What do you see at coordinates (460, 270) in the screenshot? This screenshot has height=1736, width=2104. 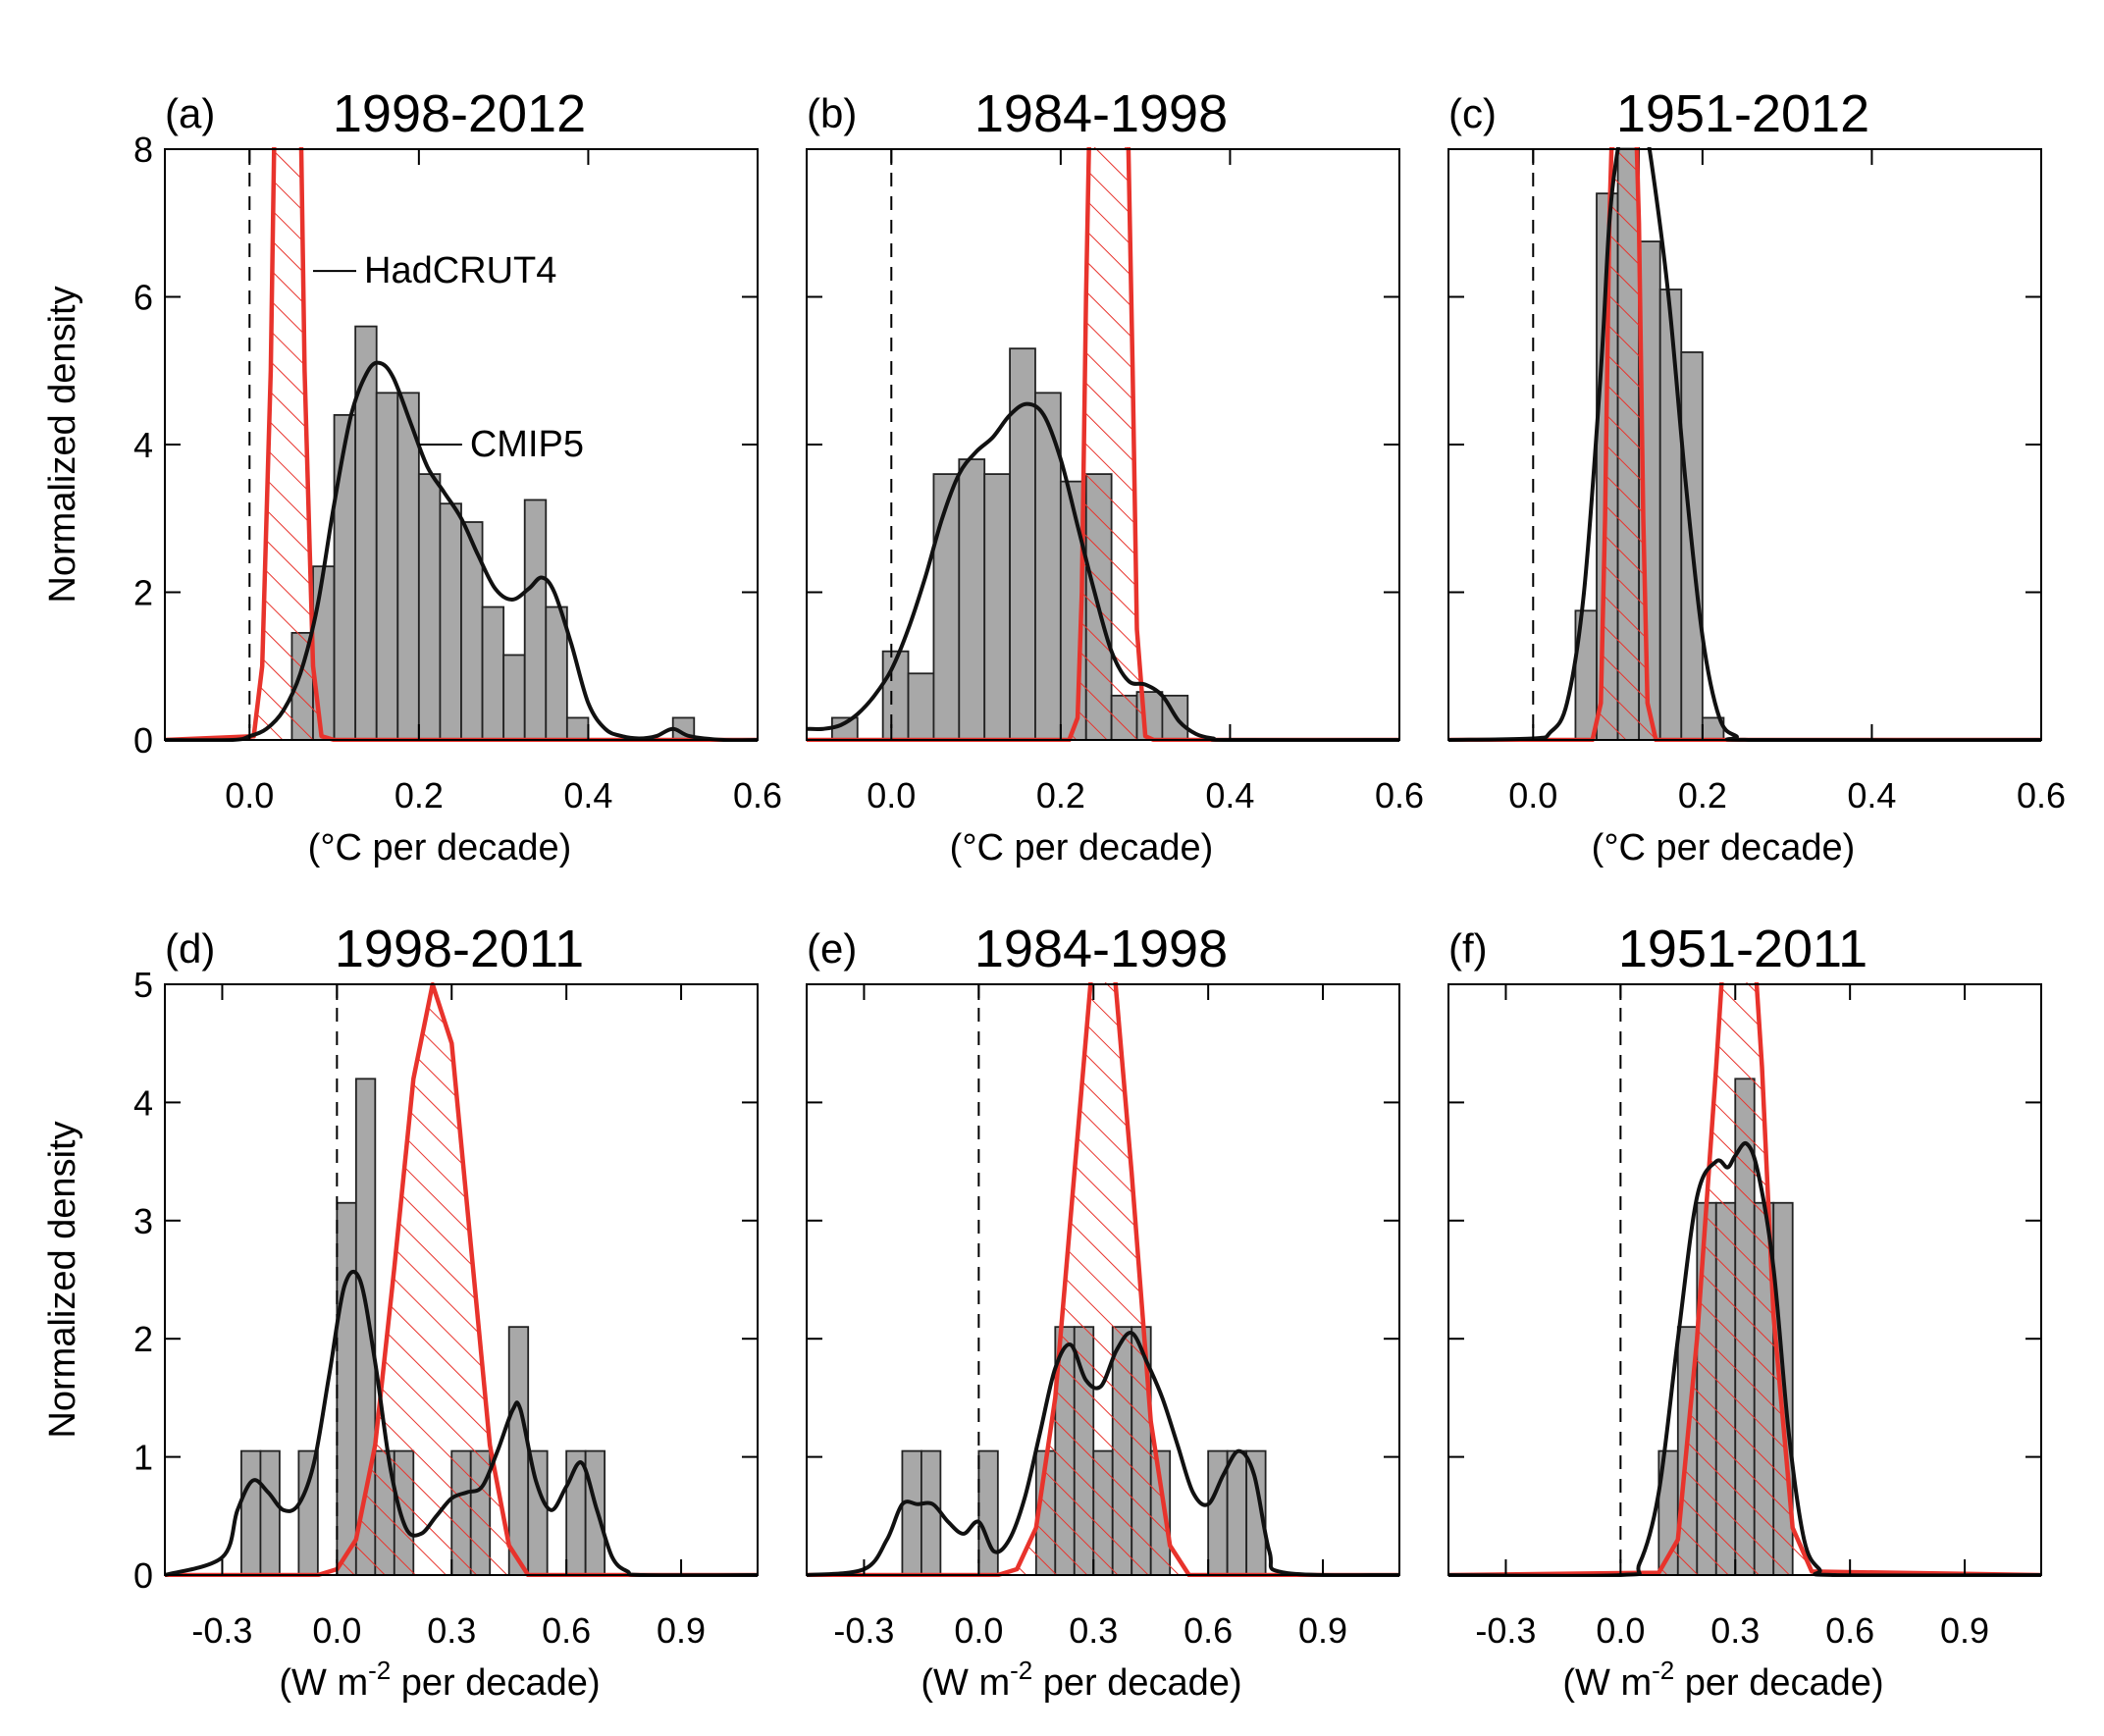 I see `annotation-label: HadCRUT4` at bounding box center [460, 270].